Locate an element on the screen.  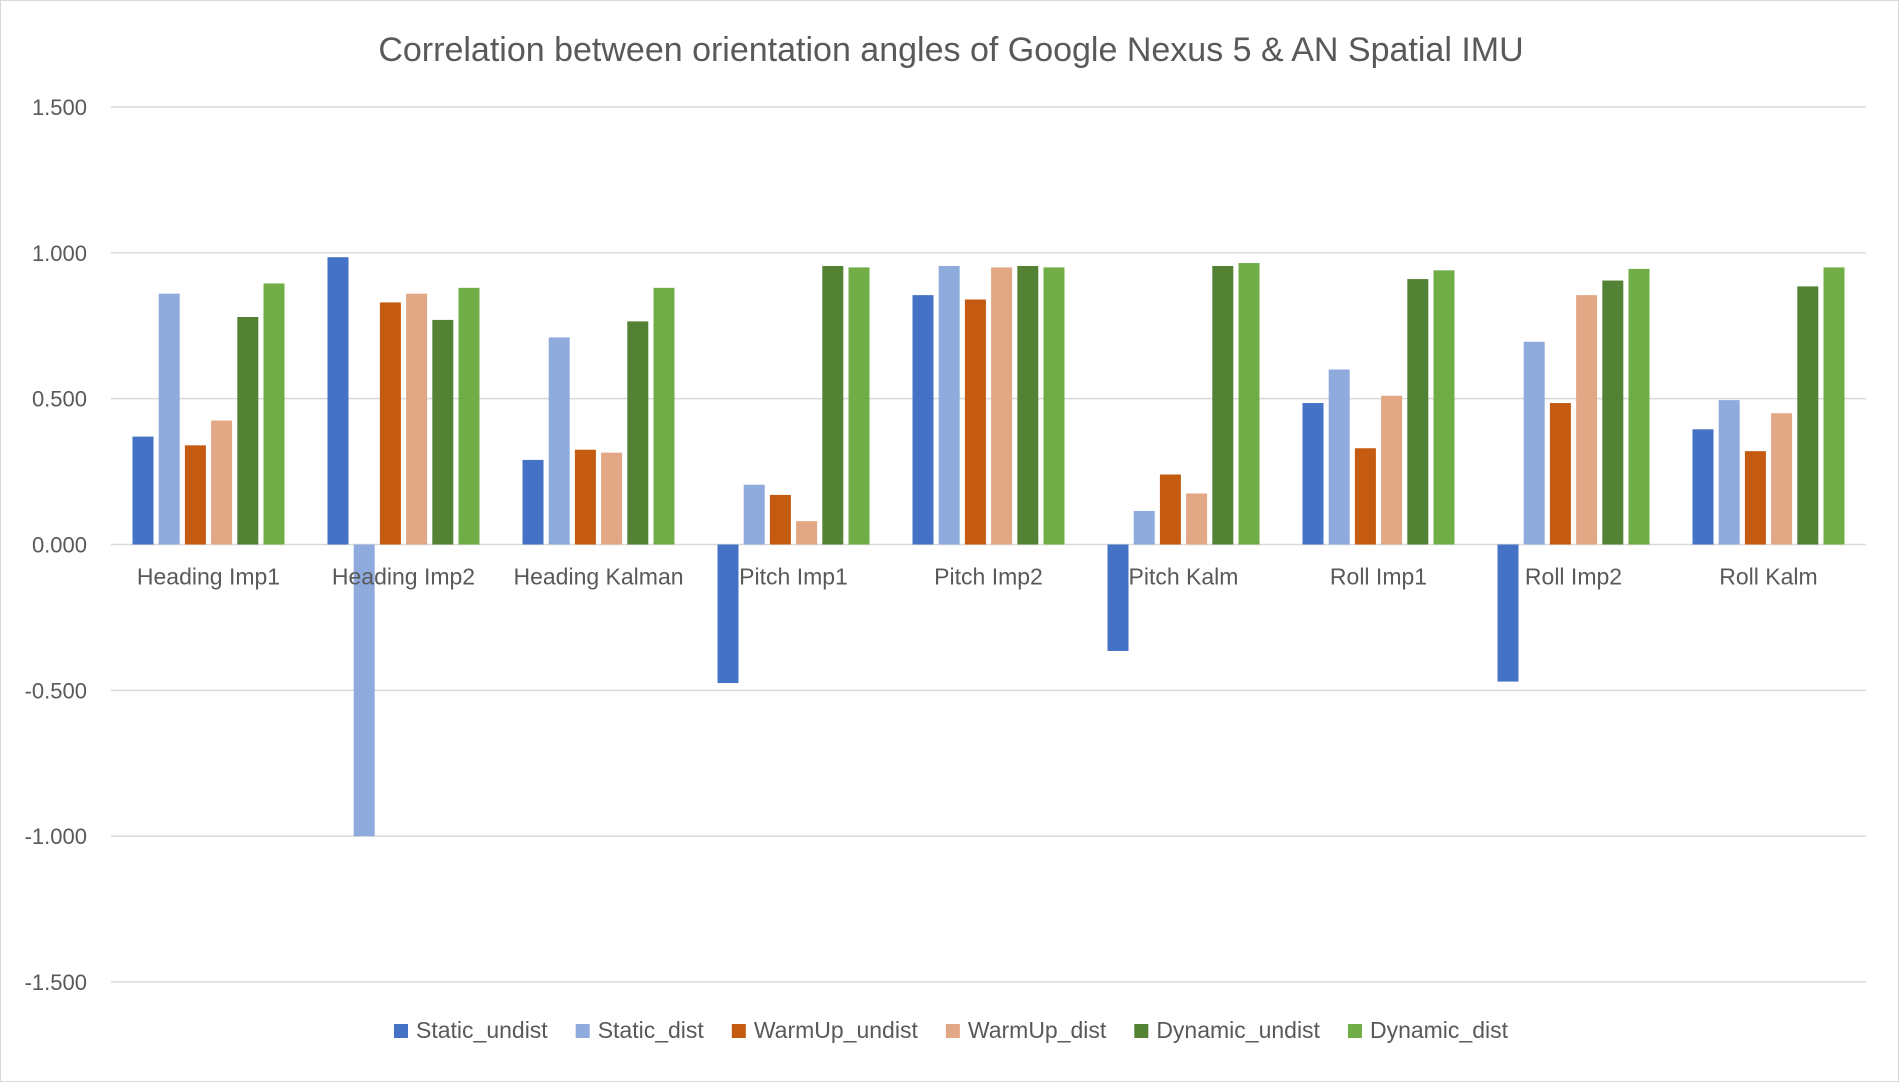
y-tick-label: -0.500 is located at coordinates (56, 690).